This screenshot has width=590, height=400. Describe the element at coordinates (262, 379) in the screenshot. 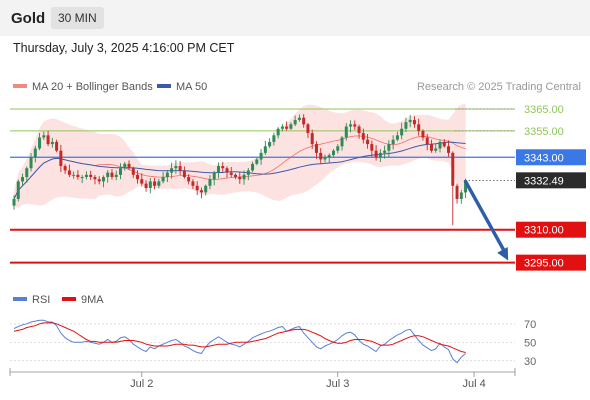

I see `x-axis: Jul 2 Jul 3 Jul 4` at that location.